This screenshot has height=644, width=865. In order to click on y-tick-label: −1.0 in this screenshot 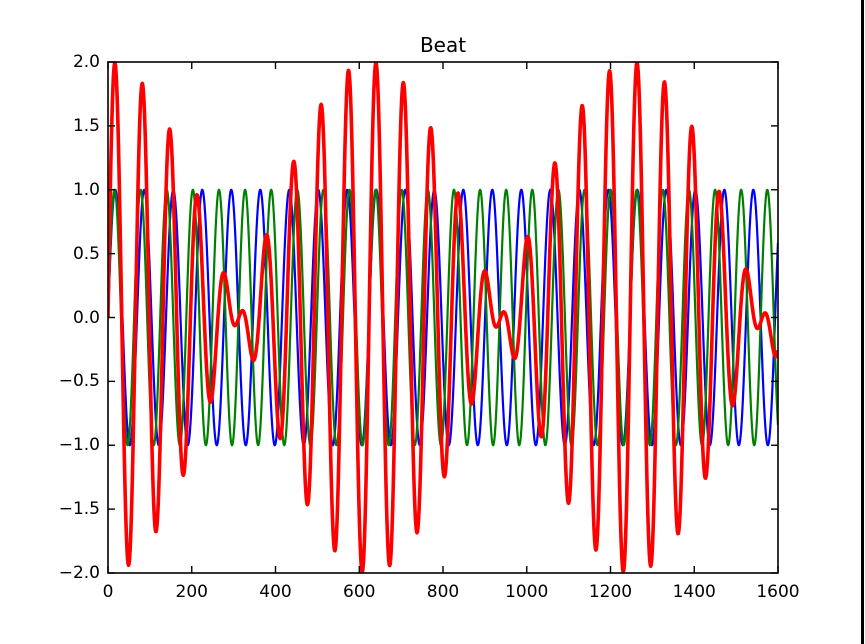, I will do `click(79, 445)`.